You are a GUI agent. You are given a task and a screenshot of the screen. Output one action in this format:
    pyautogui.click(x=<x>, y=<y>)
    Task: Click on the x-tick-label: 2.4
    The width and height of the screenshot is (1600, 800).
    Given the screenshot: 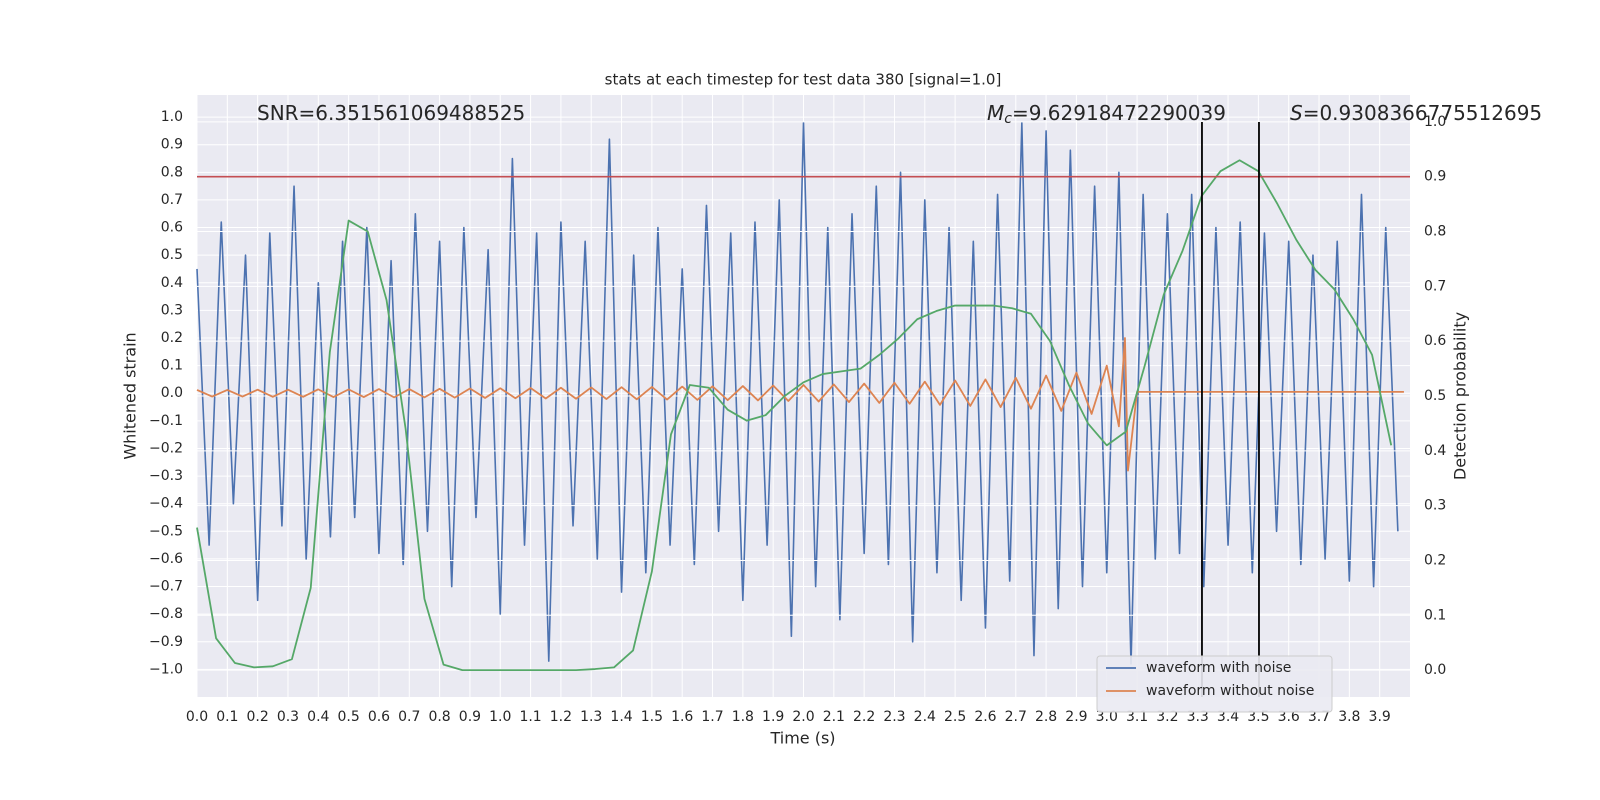 What is the action you would take?
    pyautogui.click(x=925, y=717)
    